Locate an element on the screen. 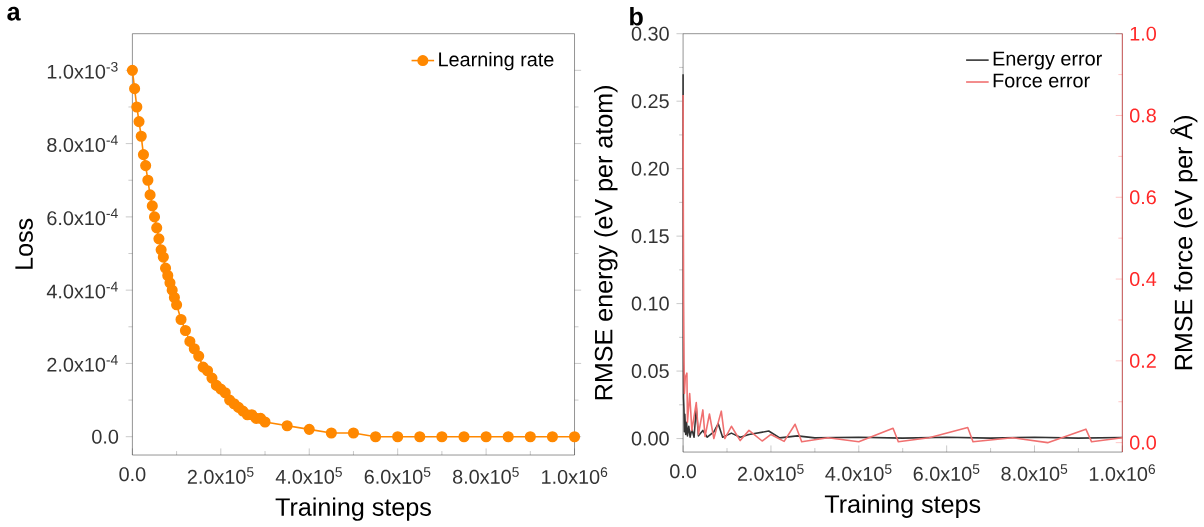 This screenshot has width=1204, height=527. y-tick-label: 4.0x10$^{-4}$ is located at coordinates (82, 290).